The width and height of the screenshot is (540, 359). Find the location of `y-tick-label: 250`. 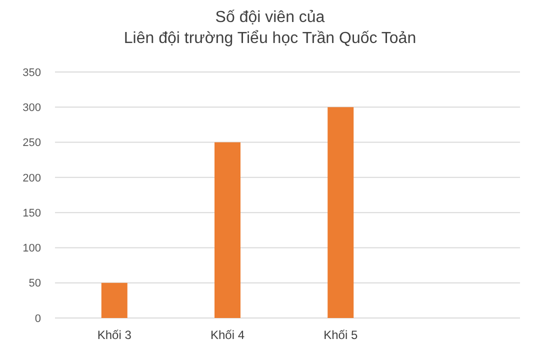

y-tick-label: 250 is located at coordinates (31, 143).